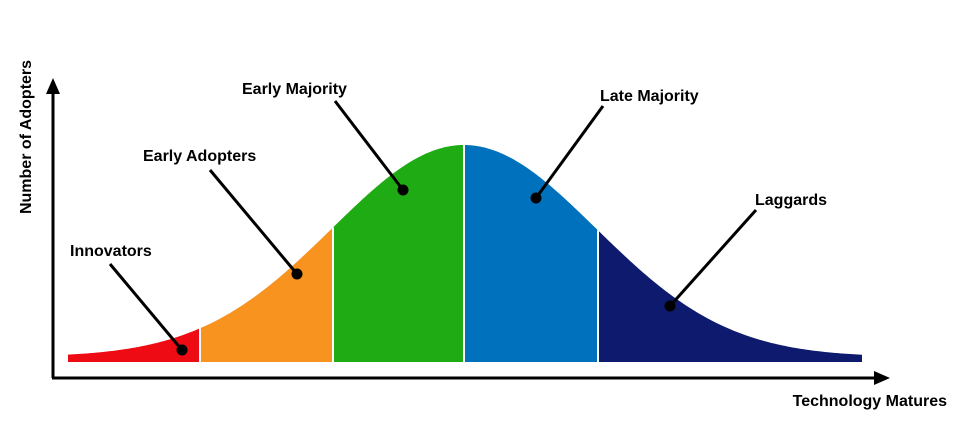 The image size is (965, 424). I want to click on segment-label: Innovators, so click(111, 251).